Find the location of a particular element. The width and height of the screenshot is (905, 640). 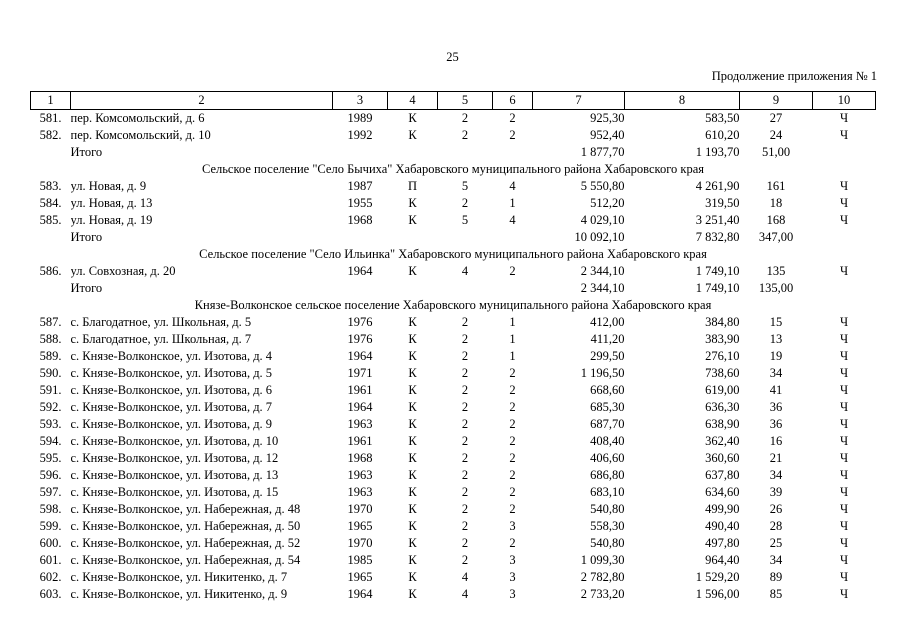

cell-num: 595. is located at coordinates (50, 458).